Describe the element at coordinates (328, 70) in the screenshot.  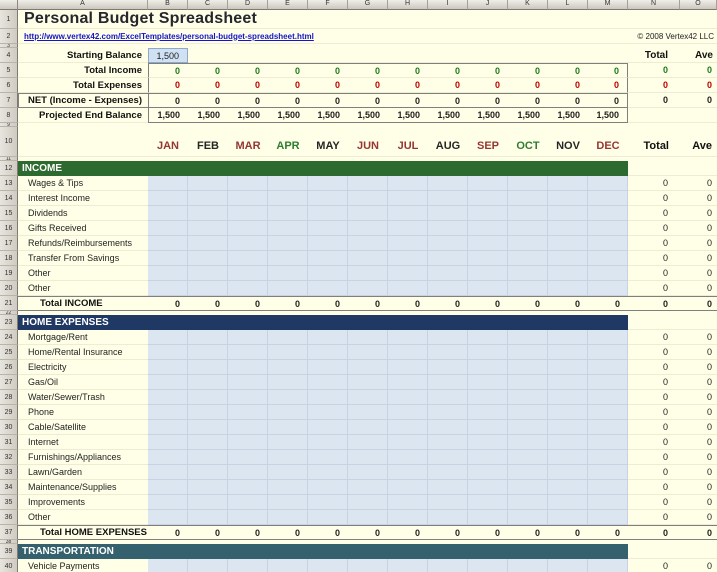
I see `cell-F5: 0` at that location.